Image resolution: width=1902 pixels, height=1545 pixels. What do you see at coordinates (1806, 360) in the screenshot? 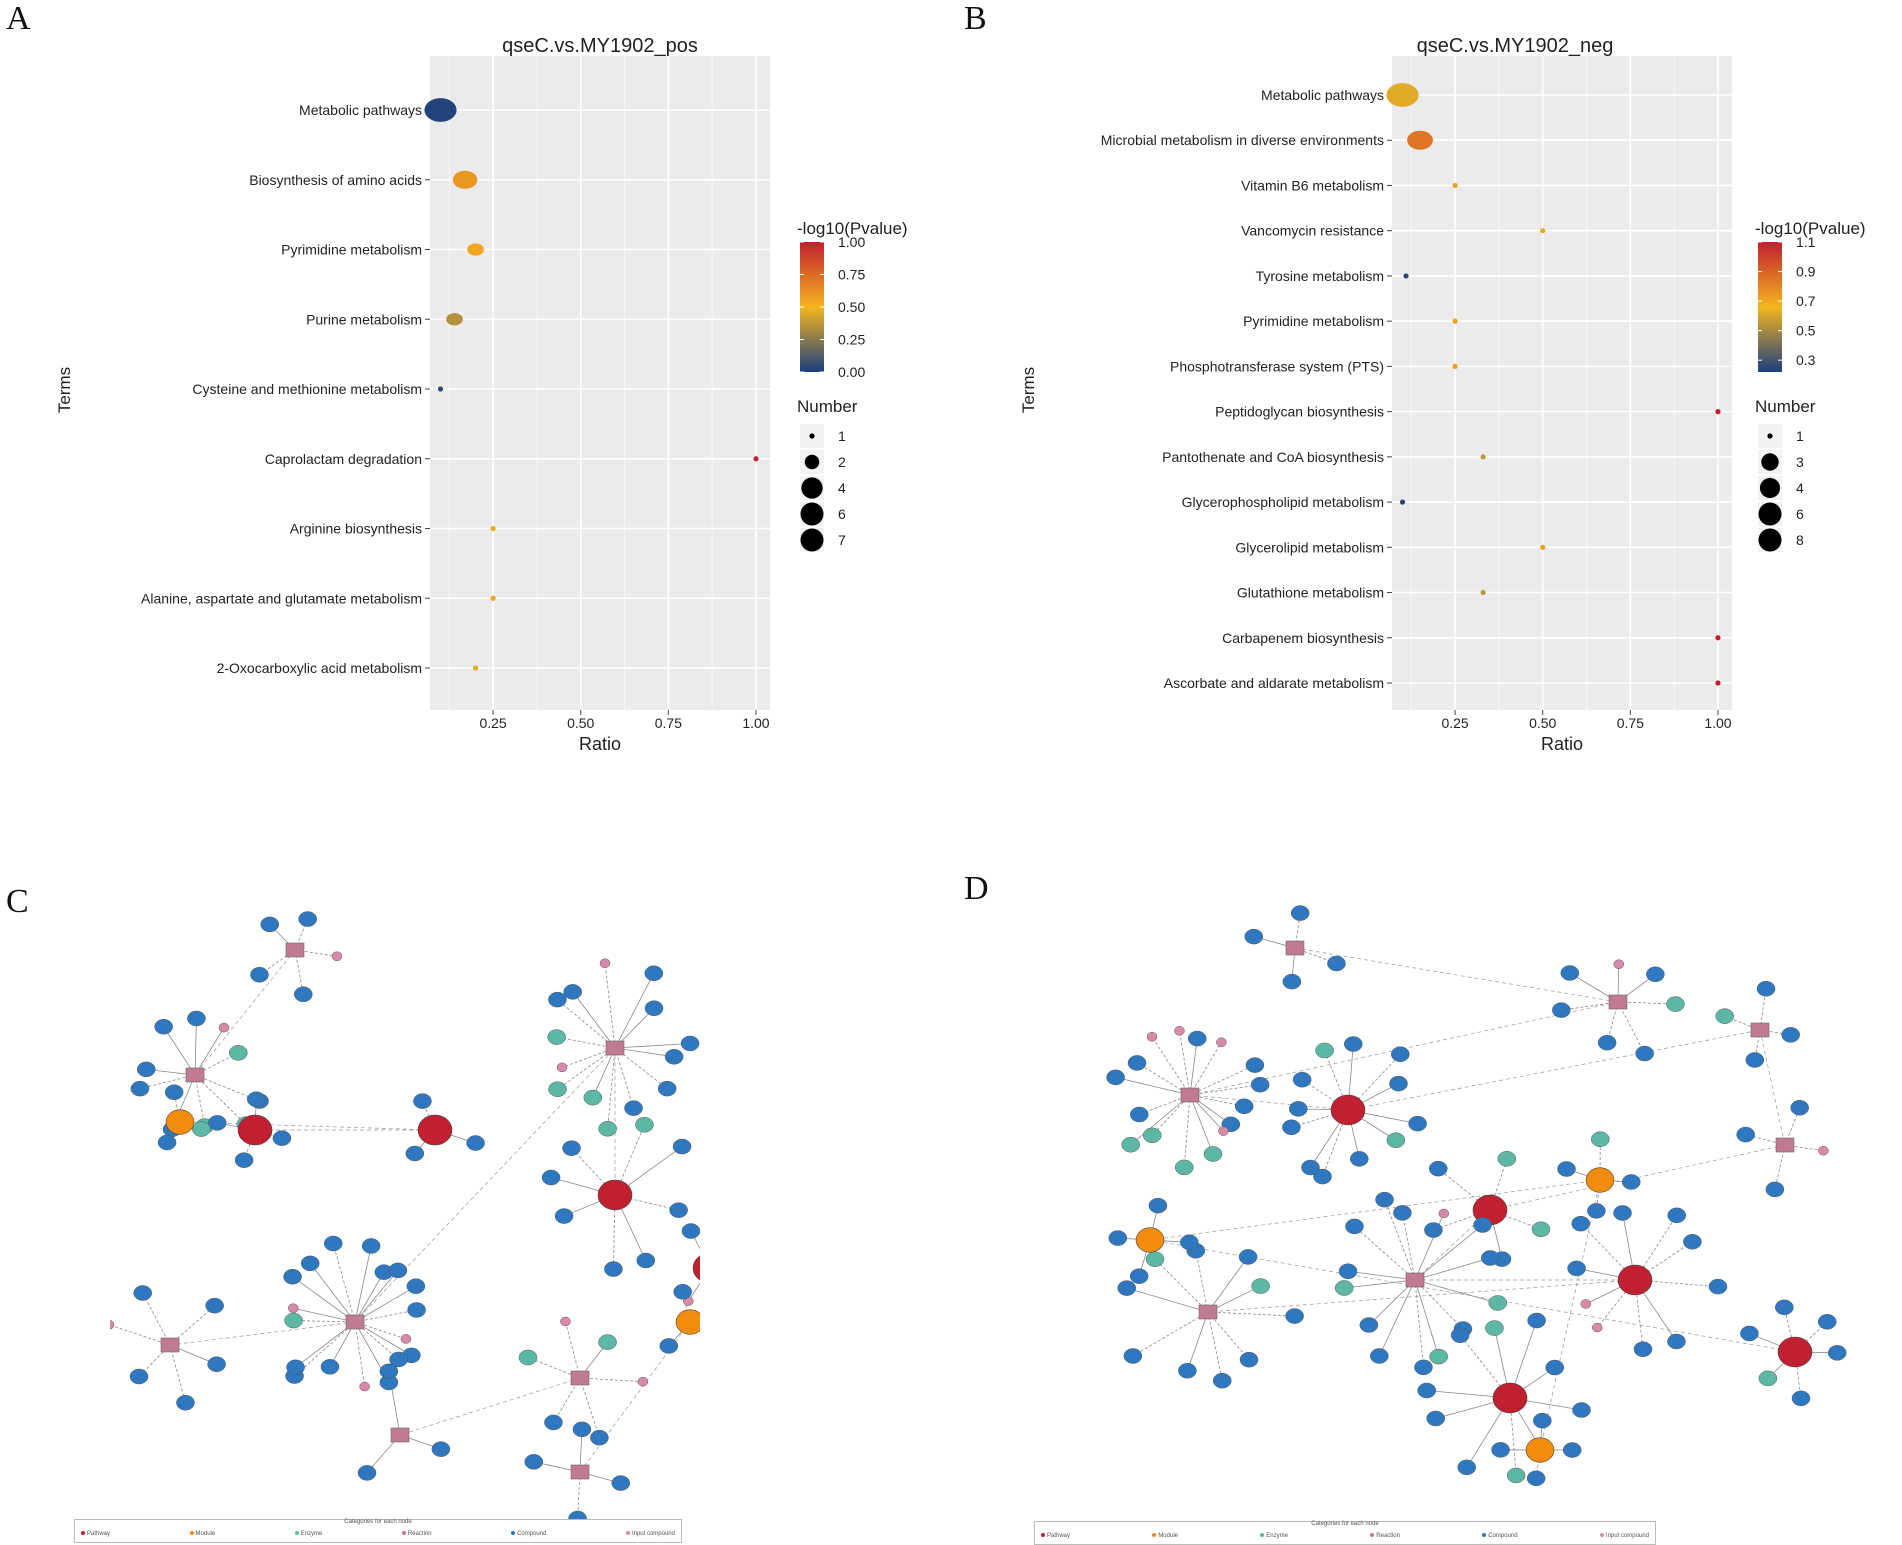
I see `colorbar-tick-label: 0.3` at bounding box center [1806, 360].